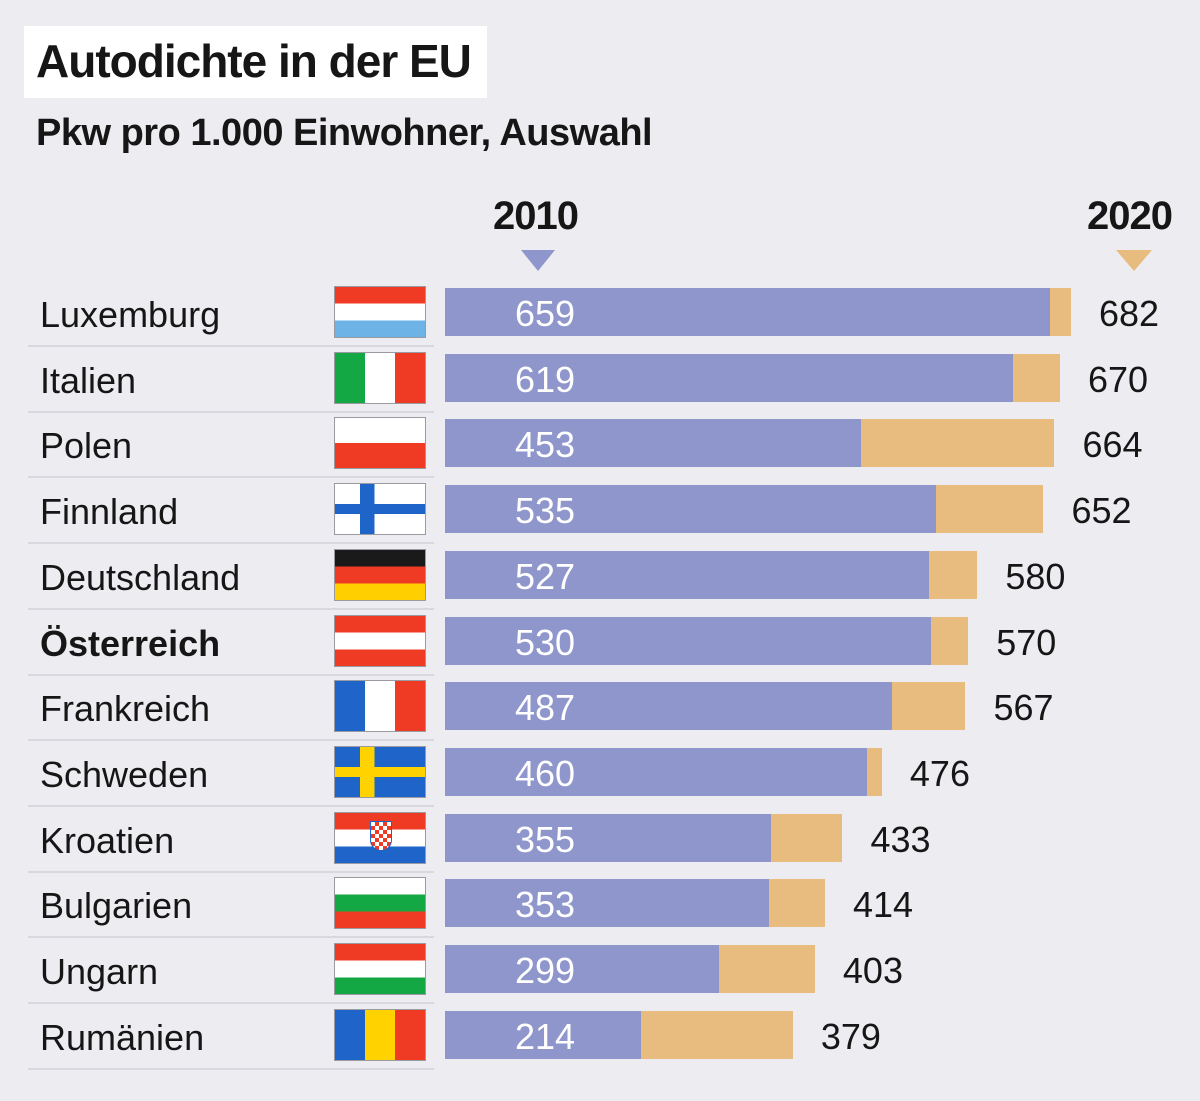 The image size is (1200, 1101). I want to click on value-label-2010: 214, so click(545, 1036).